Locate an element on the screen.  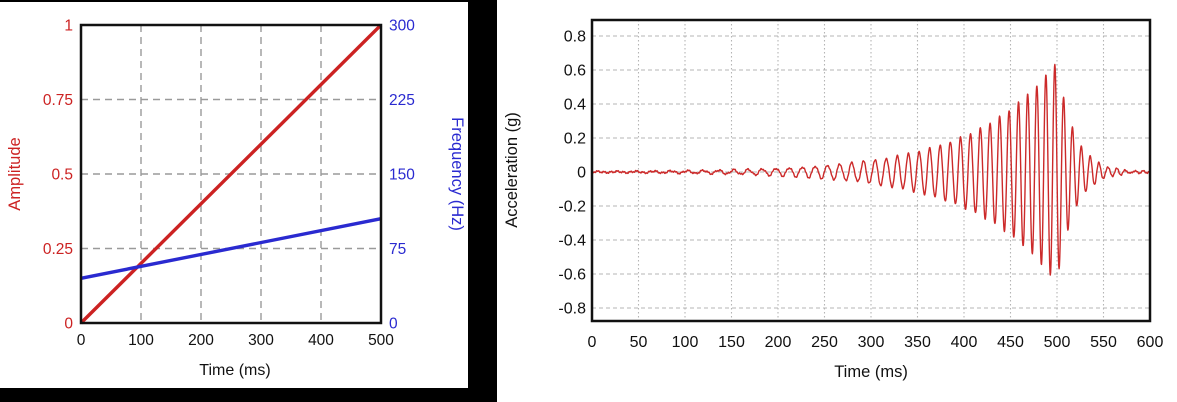
y-tick-label: -0.2 is located at coordinates (572, 207).